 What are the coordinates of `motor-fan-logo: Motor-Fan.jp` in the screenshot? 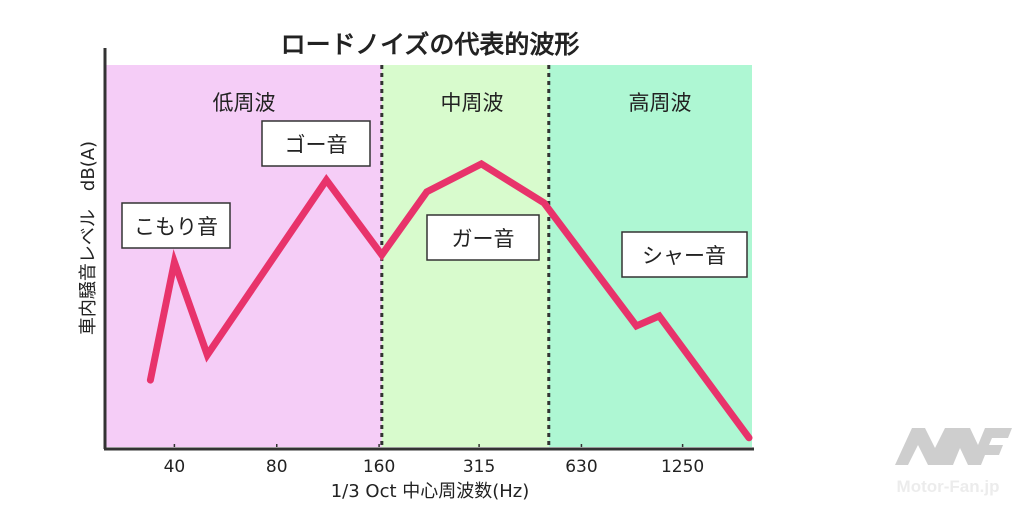 It's located at (953, 462).